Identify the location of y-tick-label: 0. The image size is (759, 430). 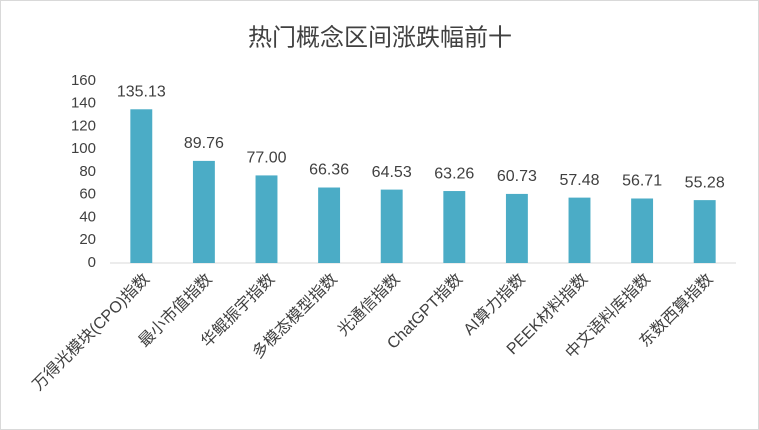
(92, 262).